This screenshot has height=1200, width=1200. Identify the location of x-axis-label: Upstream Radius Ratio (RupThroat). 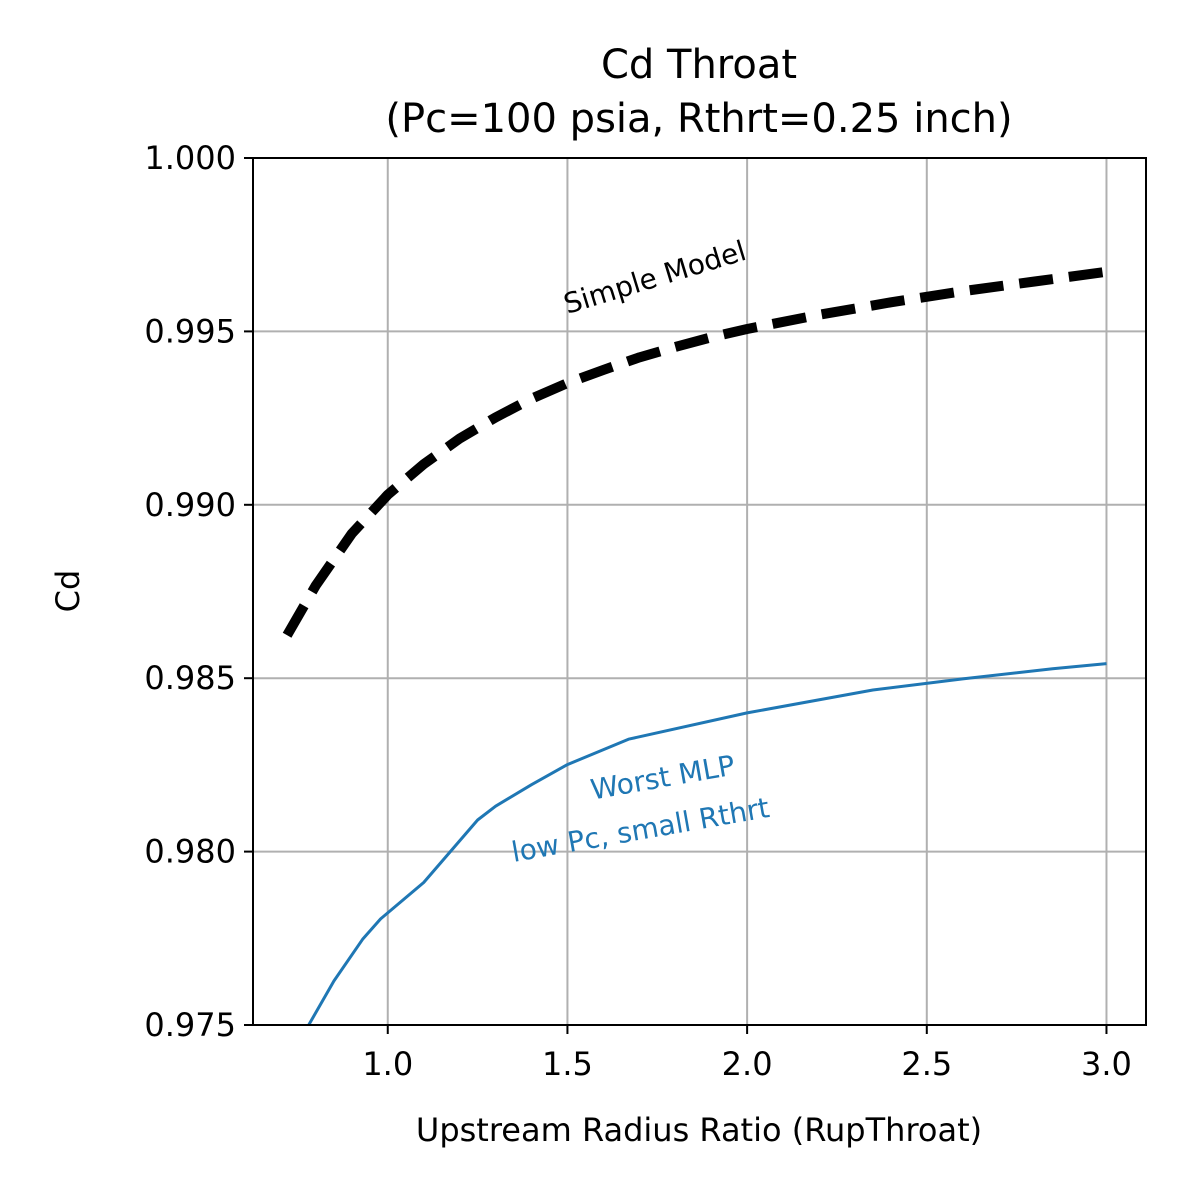
(699, 1130).